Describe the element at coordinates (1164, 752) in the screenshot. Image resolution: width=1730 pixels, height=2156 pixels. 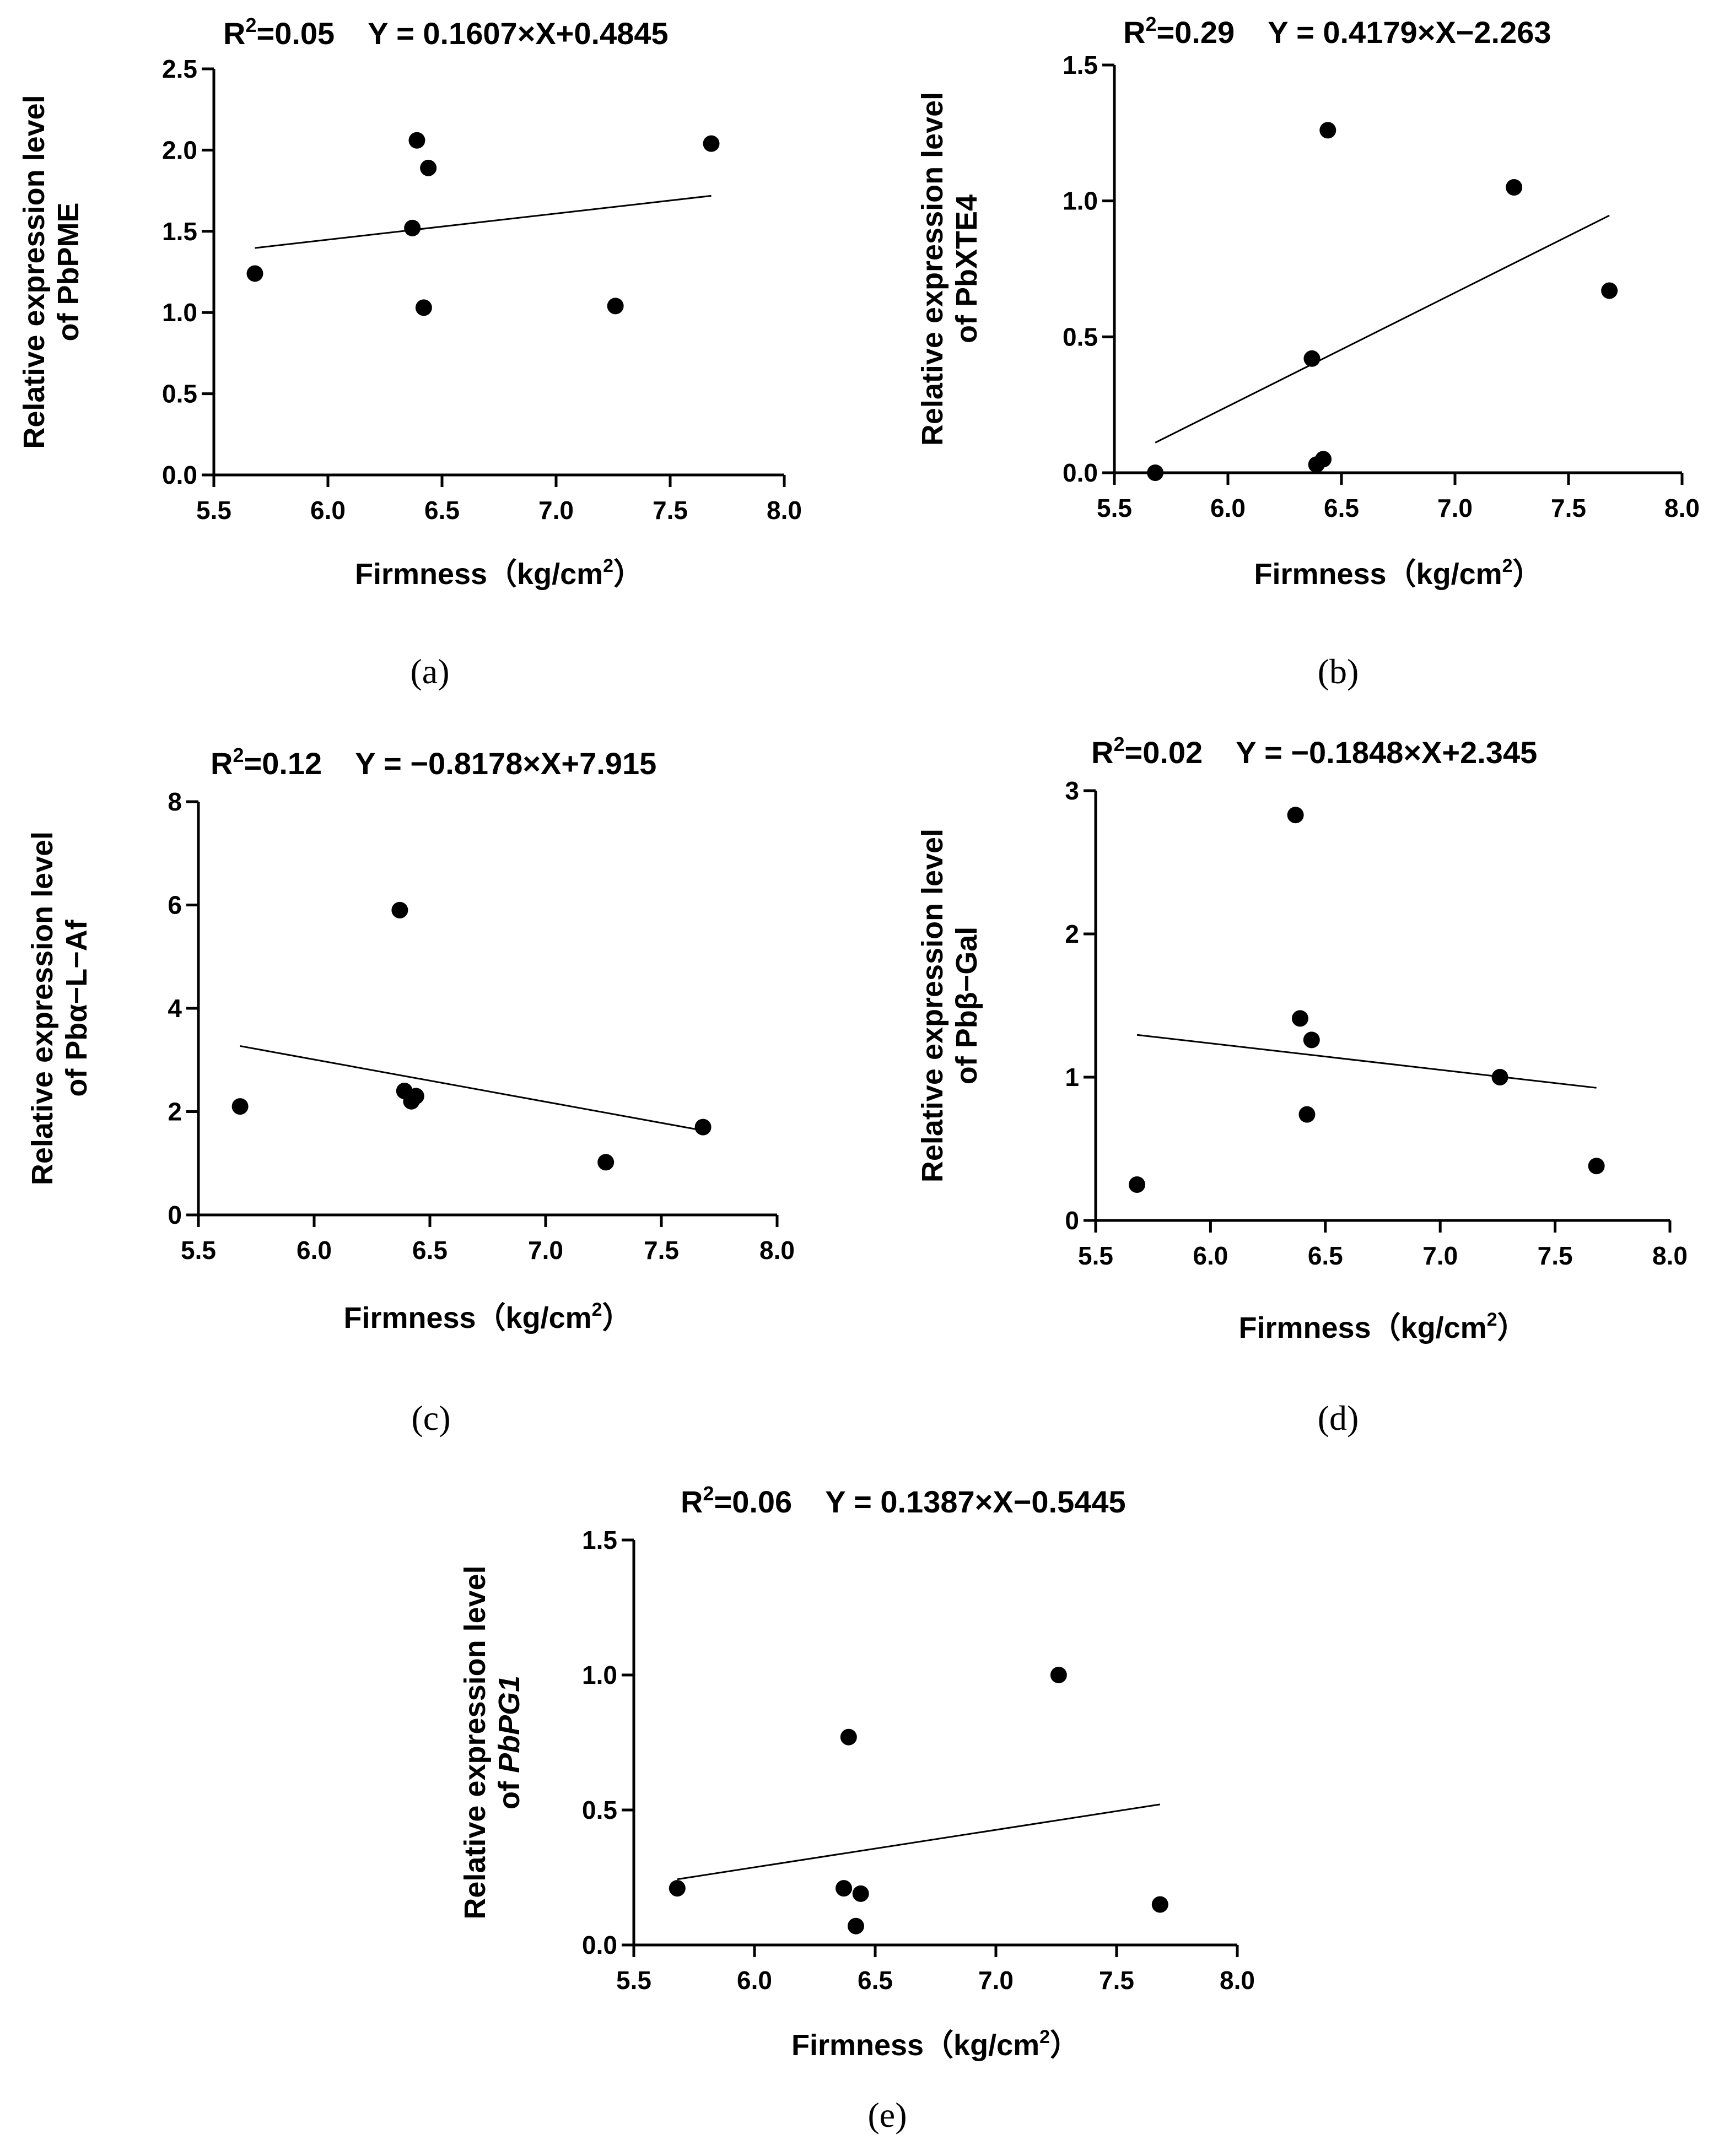
I see `r2-value: =0.02` at that location.